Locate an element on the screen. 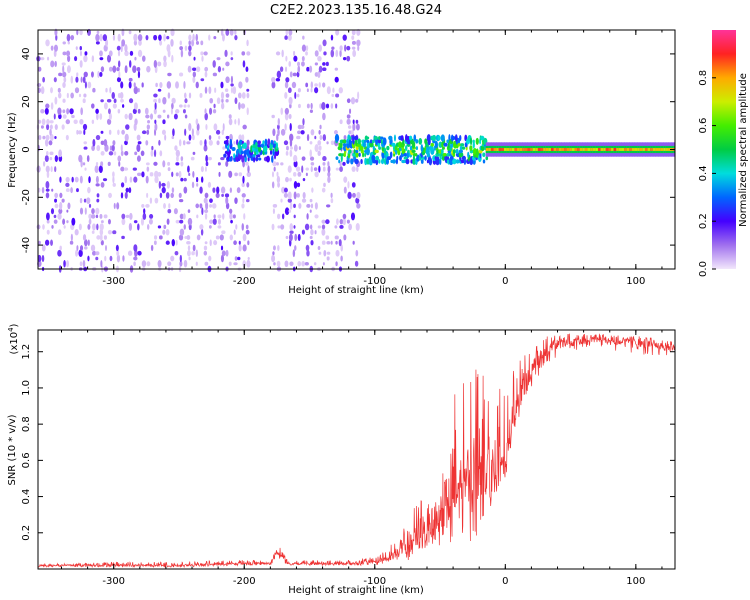 Image resolution: width=750 pixels, height=600 pixels. spectrogram-xlabel: Height of straight line (km) is located at coordinates (356, 290).